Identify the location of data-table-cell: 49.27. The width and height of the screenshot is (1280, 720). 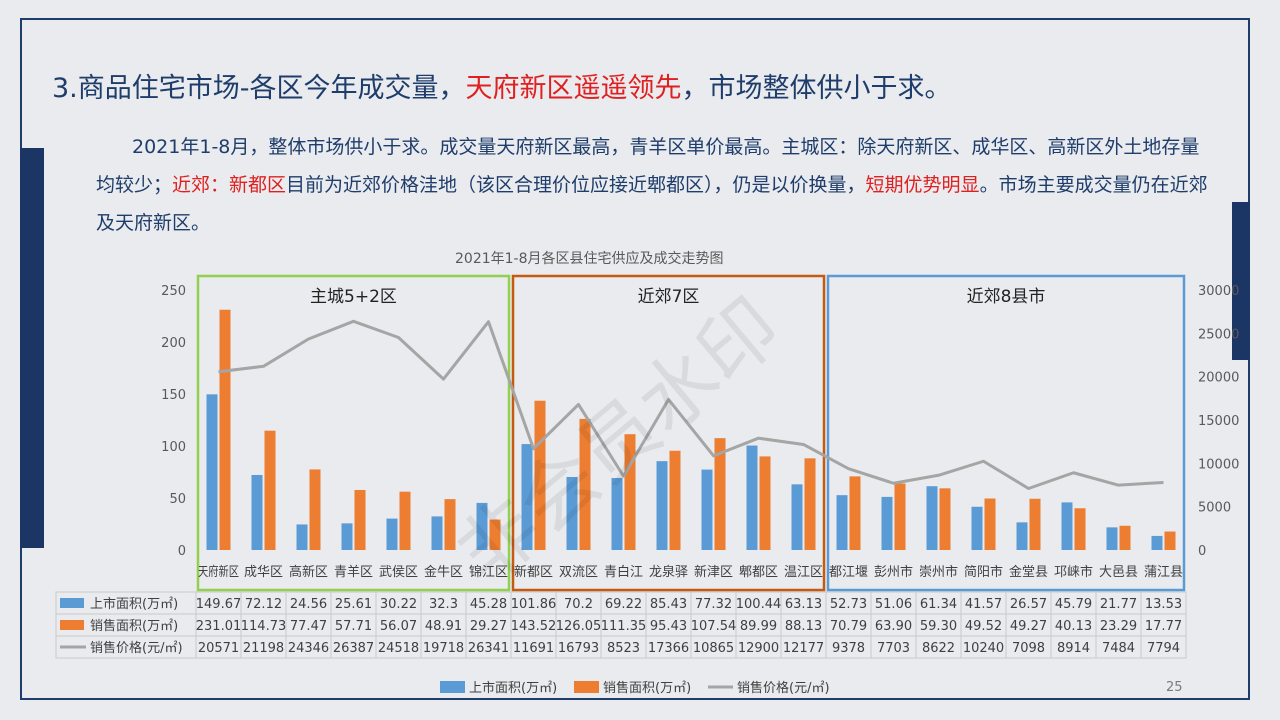
(1028, 626).